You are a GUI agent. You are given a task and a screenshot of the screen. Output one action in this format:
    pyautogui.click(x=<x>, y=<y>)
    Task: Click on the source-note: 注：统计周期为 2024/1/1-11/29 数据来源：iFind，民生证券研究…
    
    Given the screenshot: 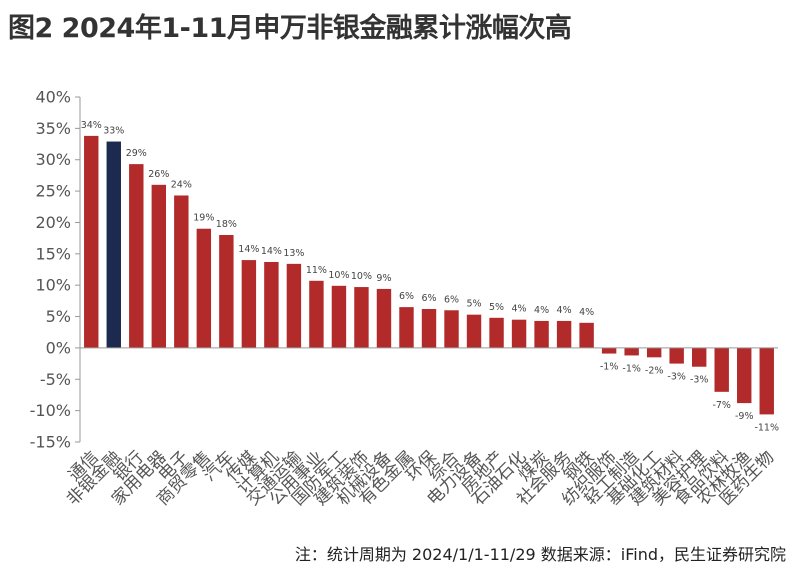 What is the action you would take?
    pyautogui.click(x=540, y=554)
    